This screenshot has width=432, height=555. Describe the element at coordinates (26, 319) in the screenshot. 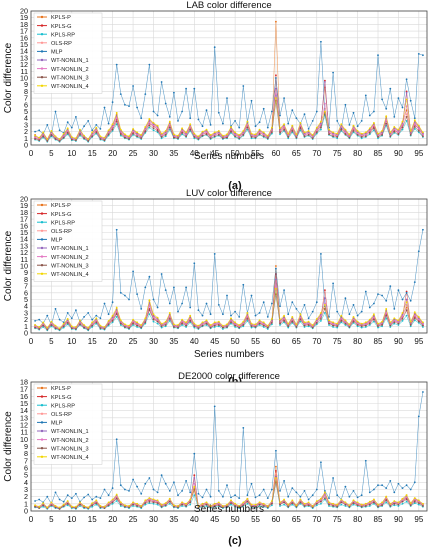

I see `y-tick-label: 2` at that location.